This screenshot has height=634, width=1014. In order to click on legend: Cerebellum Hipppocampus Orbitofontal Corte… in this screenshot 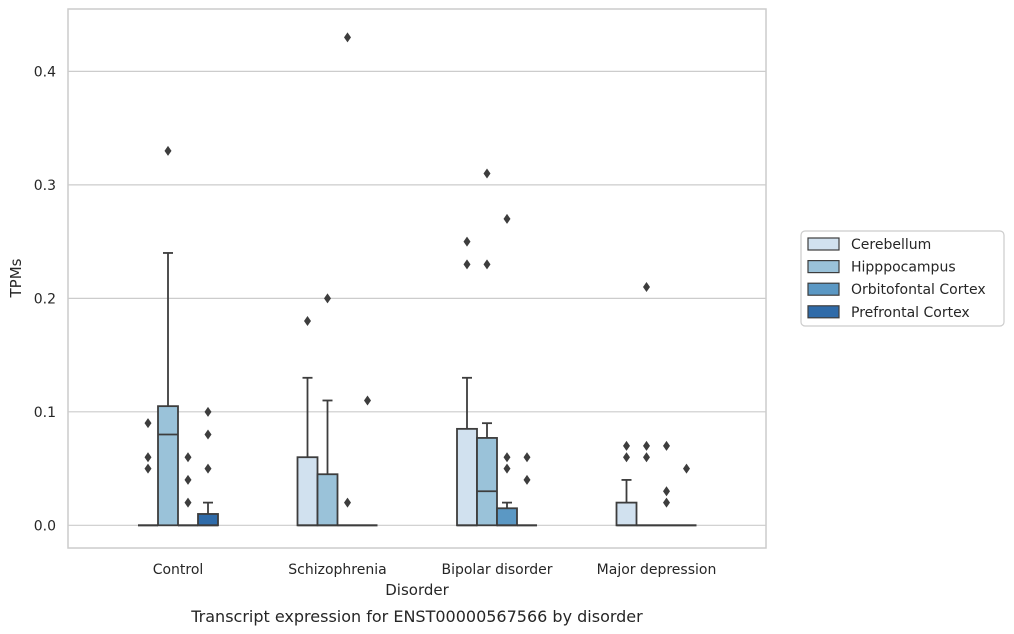, I will do `click(902, 278)`.